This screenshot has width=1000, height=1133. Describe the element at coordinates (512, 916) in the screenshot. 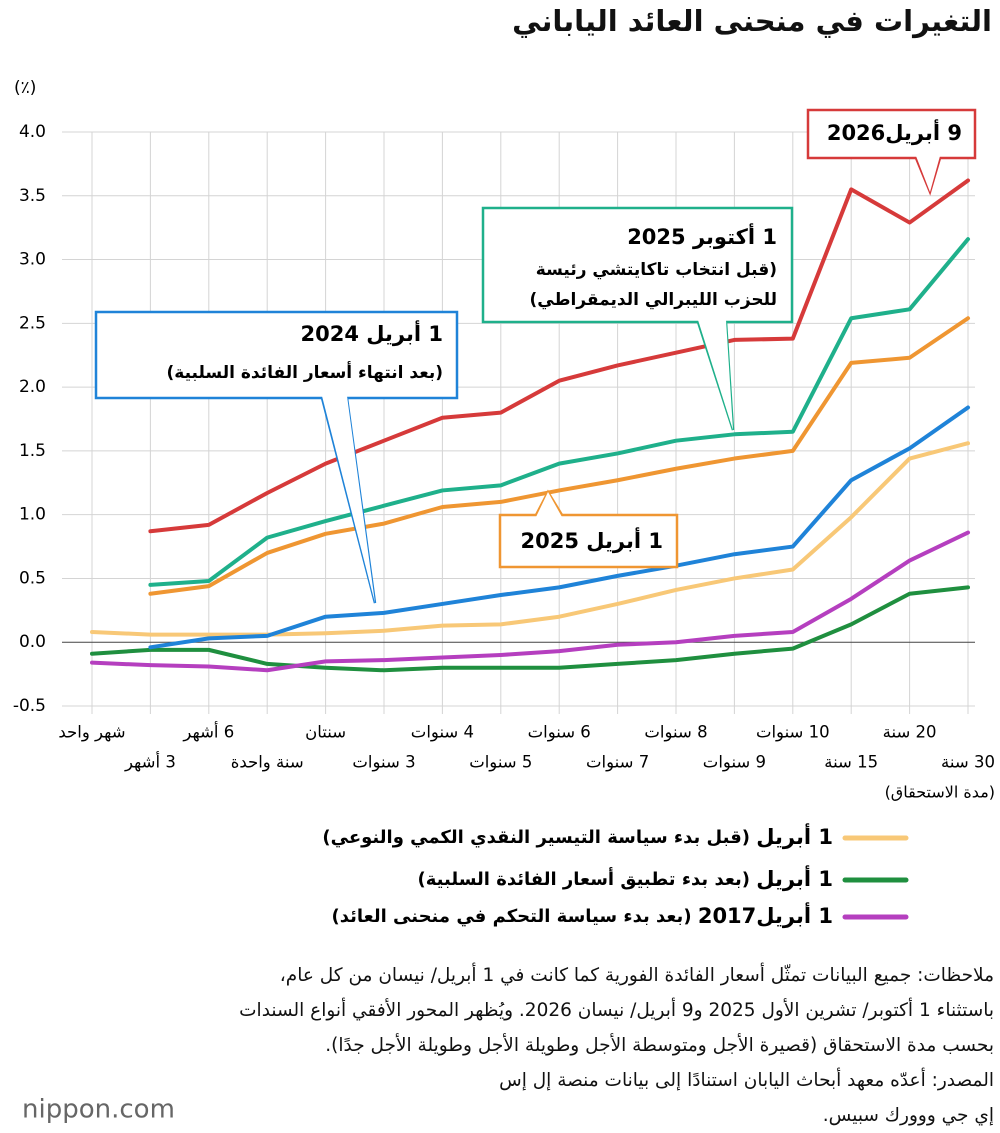

I see `legend-note: (بعد بدء سياسة التحكم في منحنى العائد)` at that location.